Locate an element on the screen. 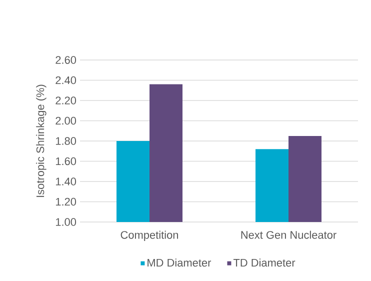  y-tick-label: 1.80 is located at coordinates (66, 141).